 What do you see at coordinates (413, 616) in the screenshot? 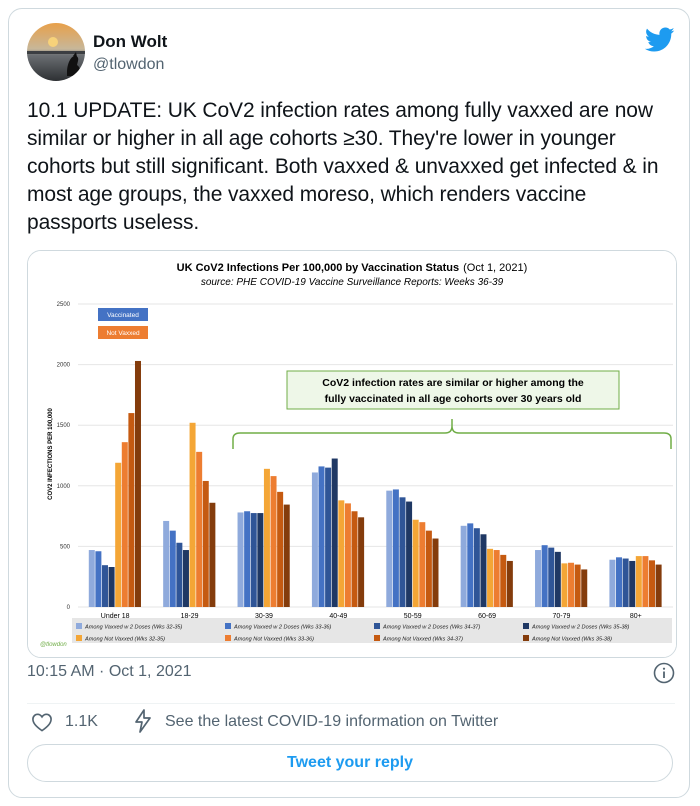
I see `x-tick-label: 50-59` at bounding box center [413, 616].